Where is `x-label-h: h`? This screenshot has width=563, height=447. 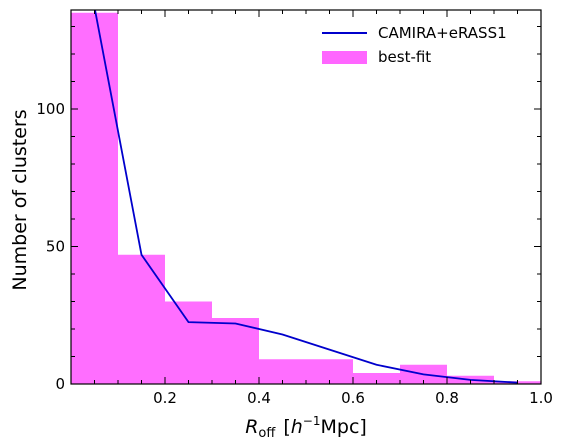
x-label-h: h is located at coordinates (297, 427).